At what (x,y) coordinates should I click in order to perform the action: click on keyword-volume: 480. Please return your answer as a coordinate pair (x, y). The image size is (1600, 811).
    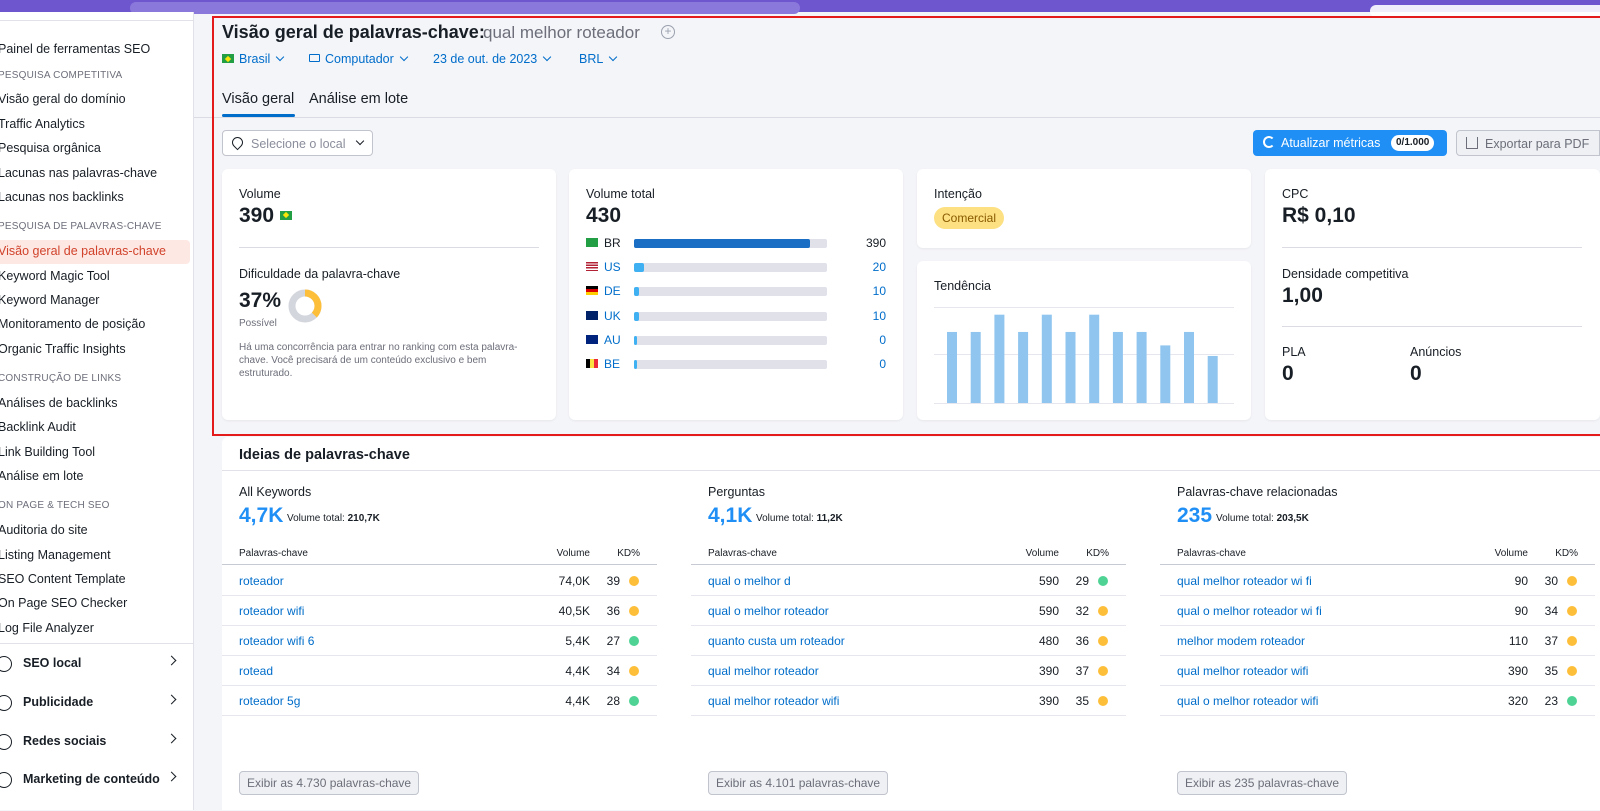
    Looking at the image, I should click on (1048, 641).